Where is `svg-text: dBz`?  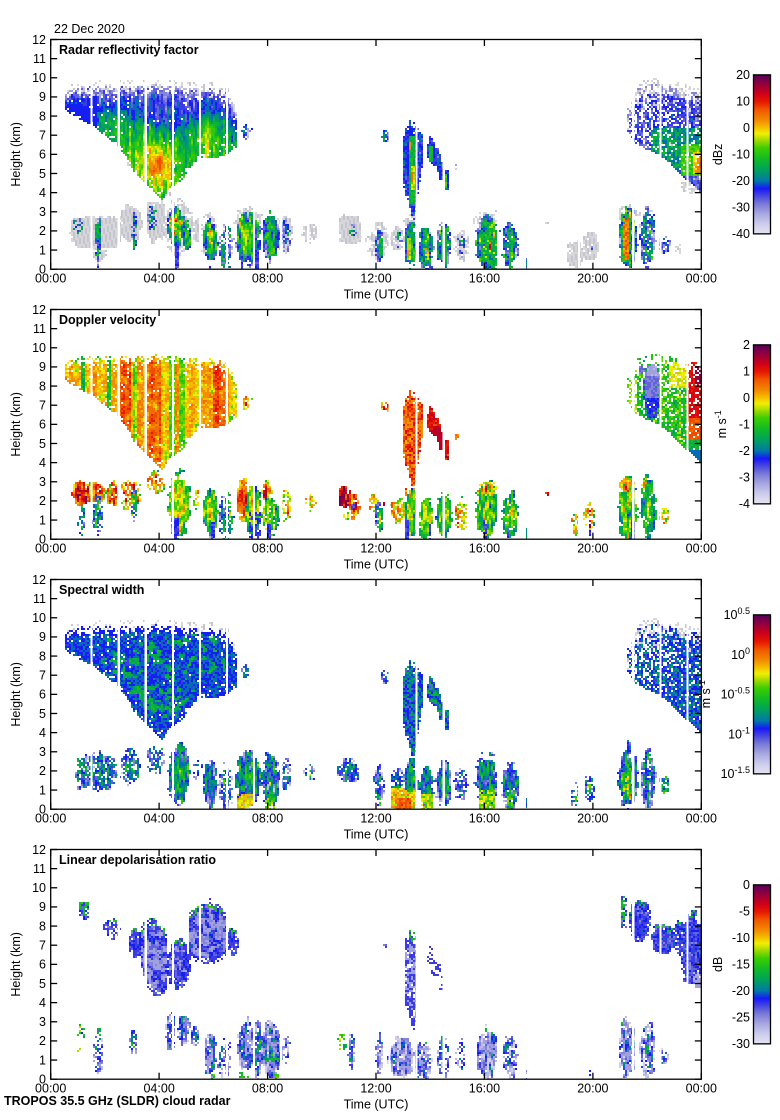 svg-text: dBz is located at coordinates (718, 155).